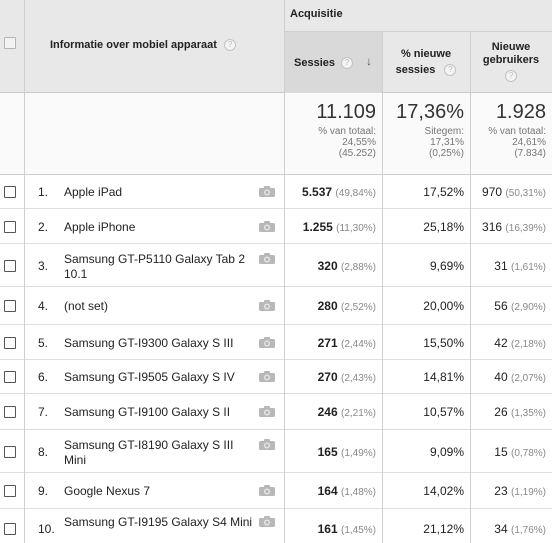  What do you see at coordinates (369, 61) in the screenshot?
I see `sort-descending-icon: ↓` at bounding box center [369, 61].